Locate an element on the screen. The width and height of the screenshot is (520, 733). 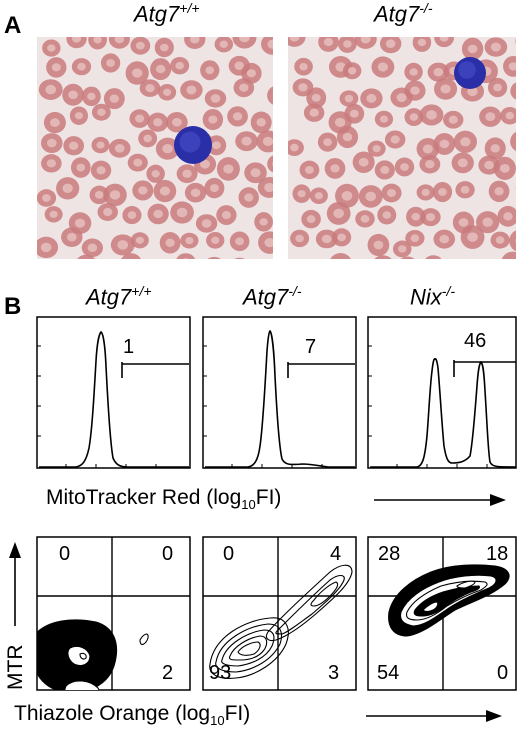
panel-b-letter: B is located at coordinates (13, 306).